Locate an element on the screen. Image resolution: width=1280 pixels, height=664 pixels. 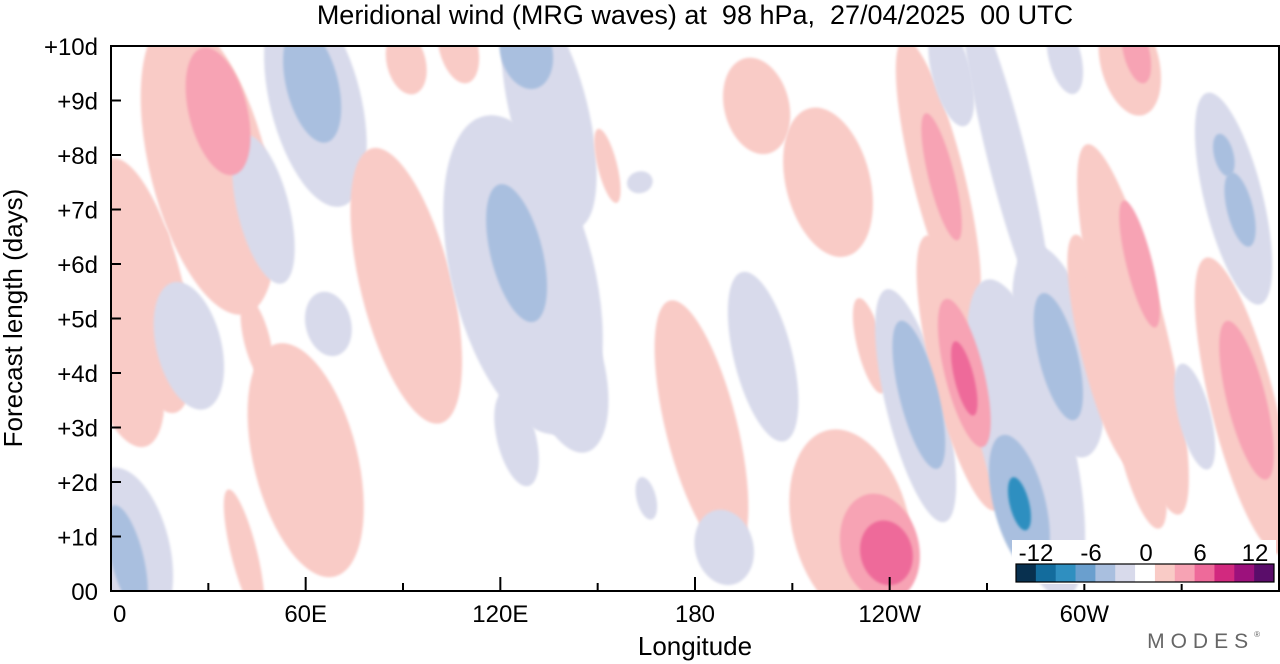
y-tick-label: +3d is located at coordinates (77, 429).